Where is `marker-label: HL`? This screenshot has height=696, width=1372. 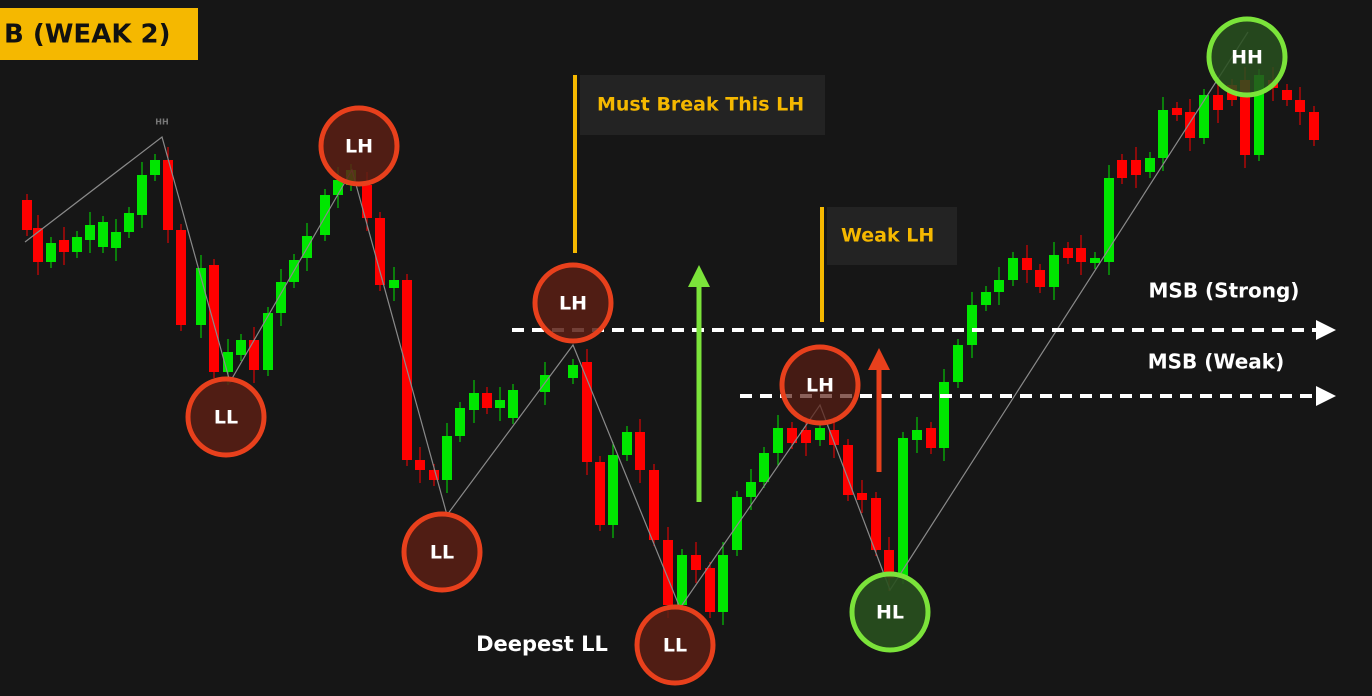
marker-label: HL is located at coordinates (890, 613).